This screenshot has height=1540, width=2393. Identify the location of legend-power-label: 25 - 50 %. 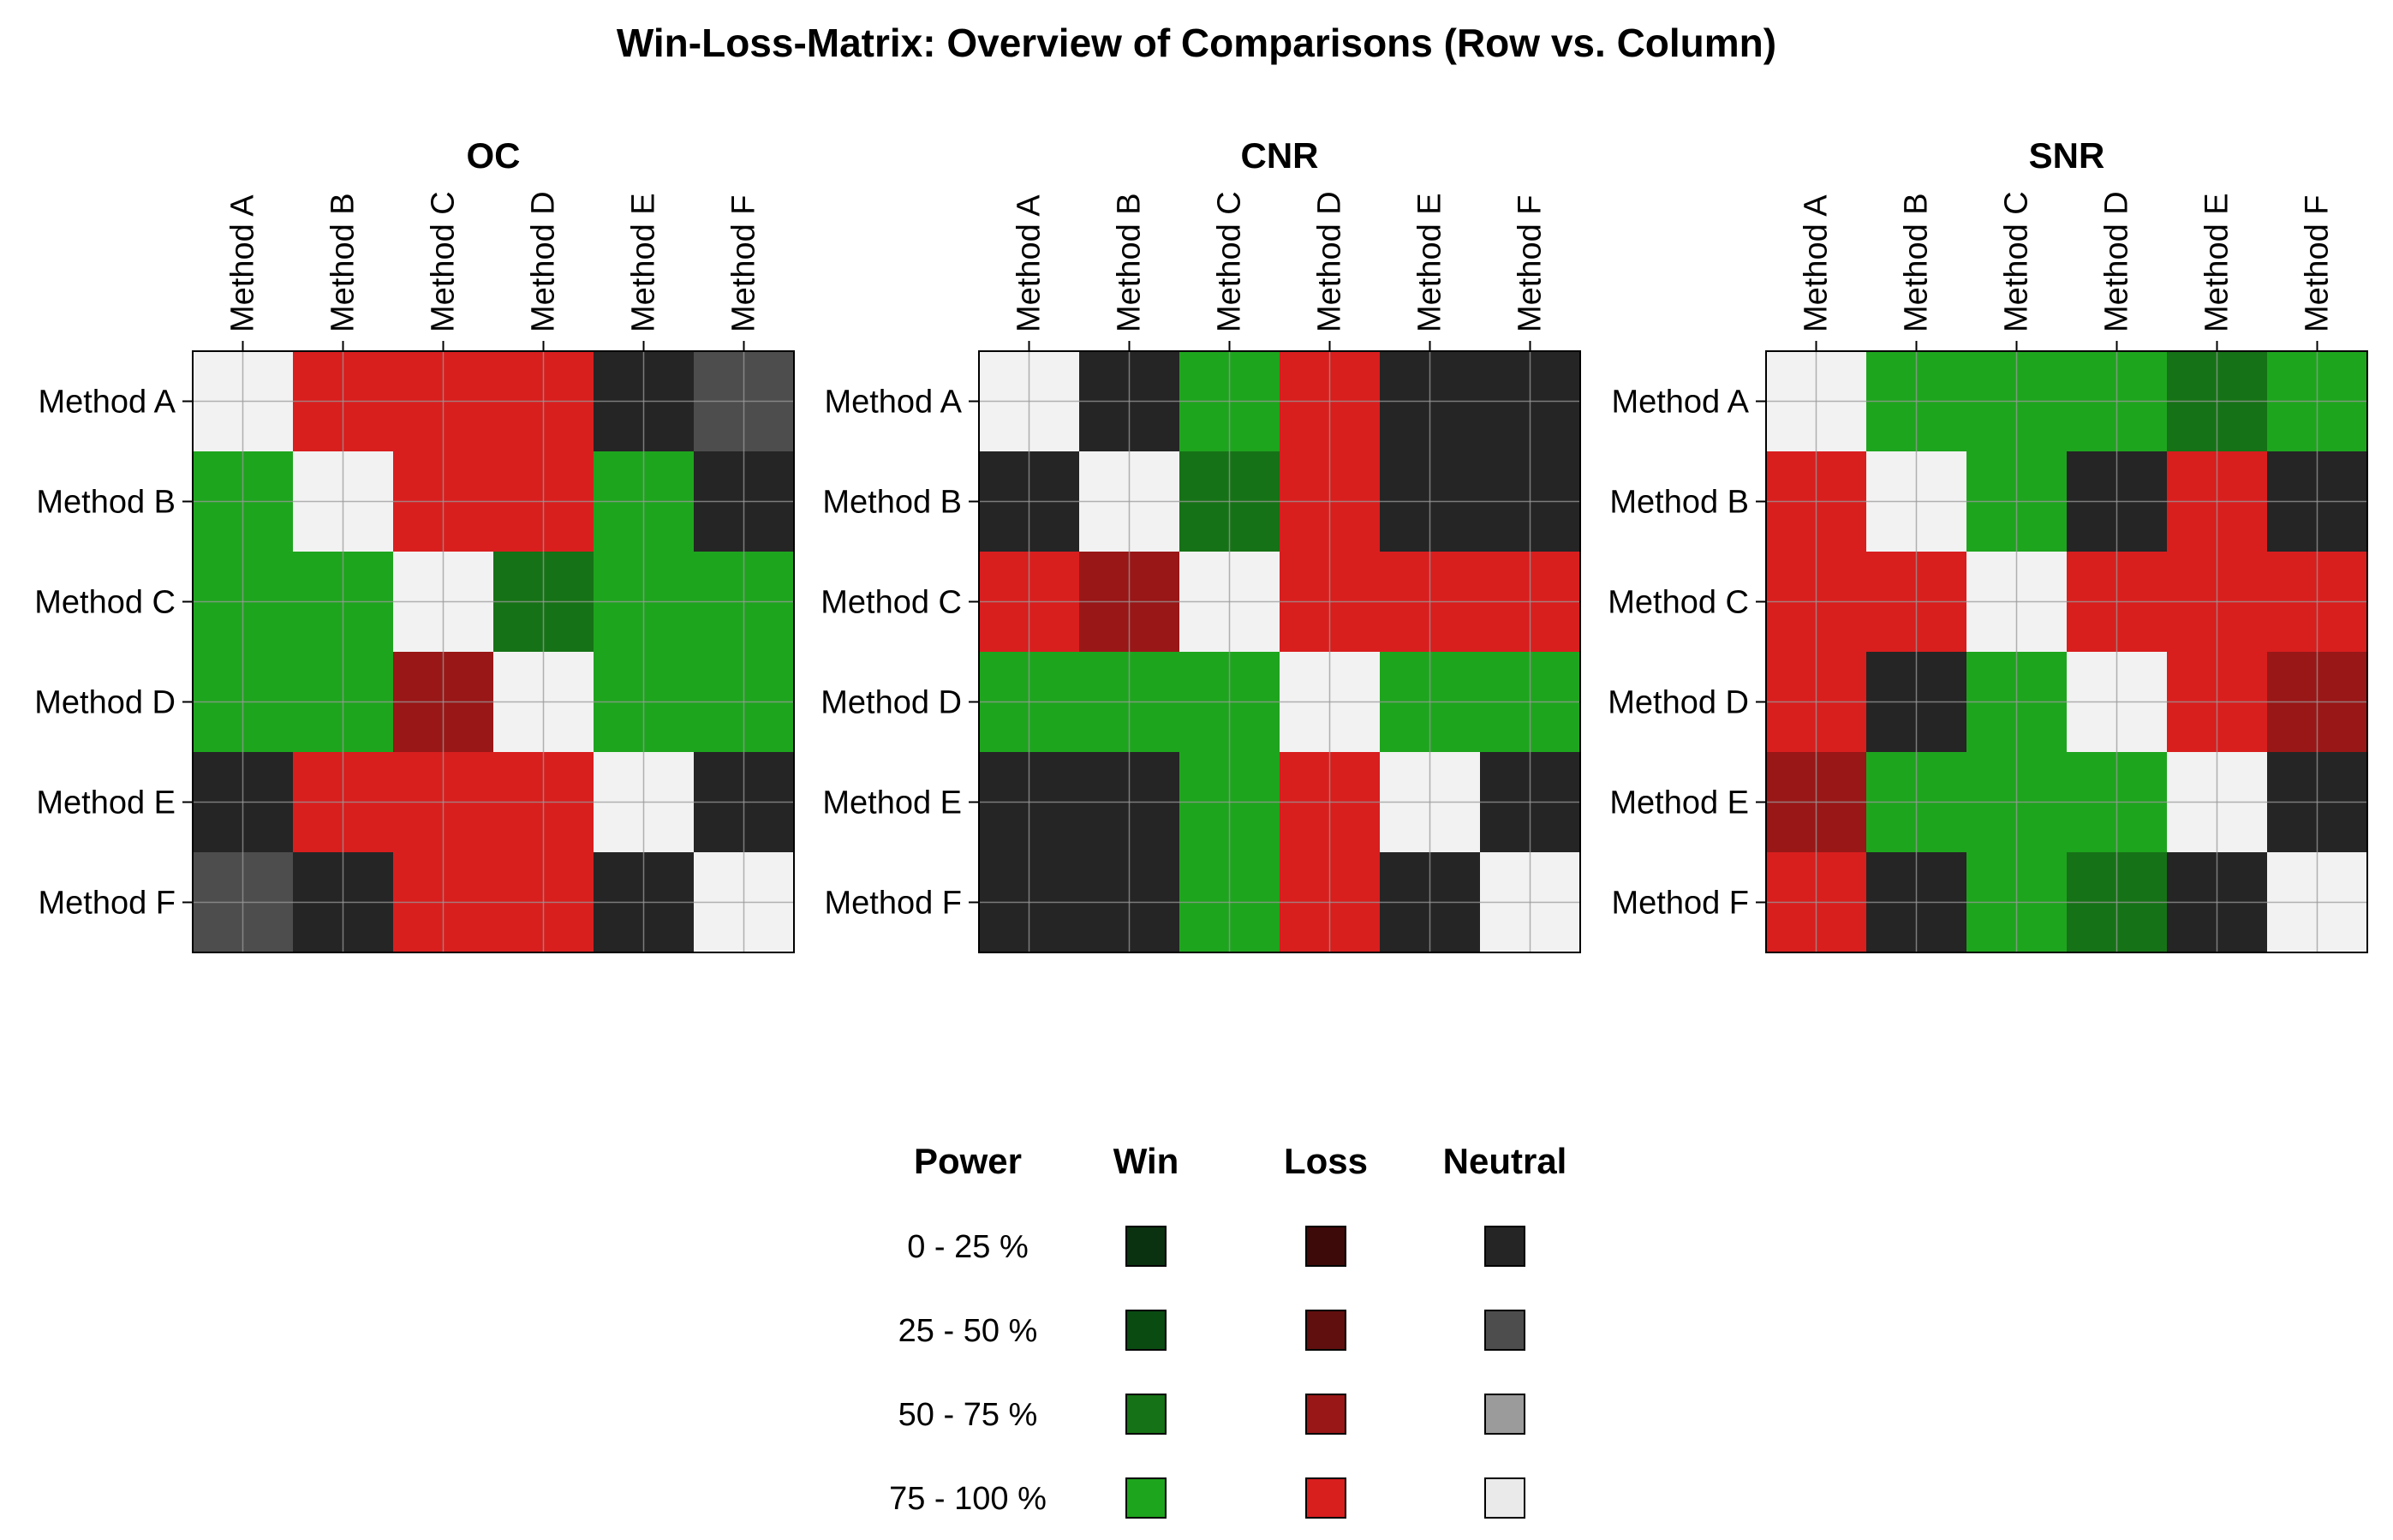
(968, 1331).